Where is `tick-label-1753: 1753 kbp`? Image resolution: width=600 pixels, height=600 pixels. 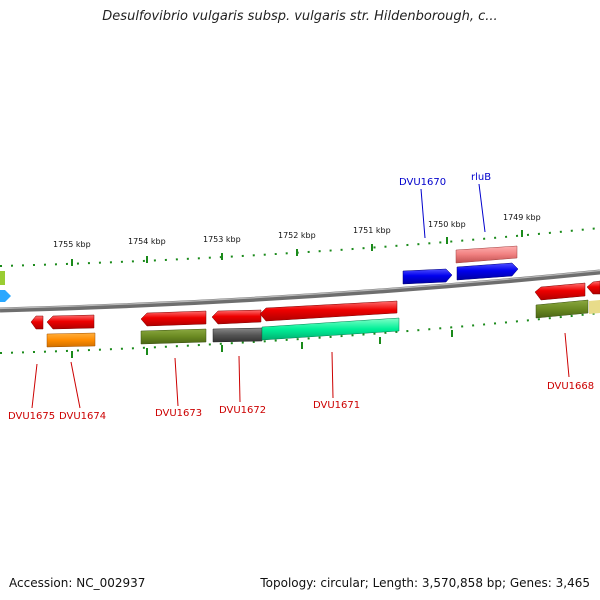
tick-label-1753: 1753 kbp is located at coordinates (222, 239).